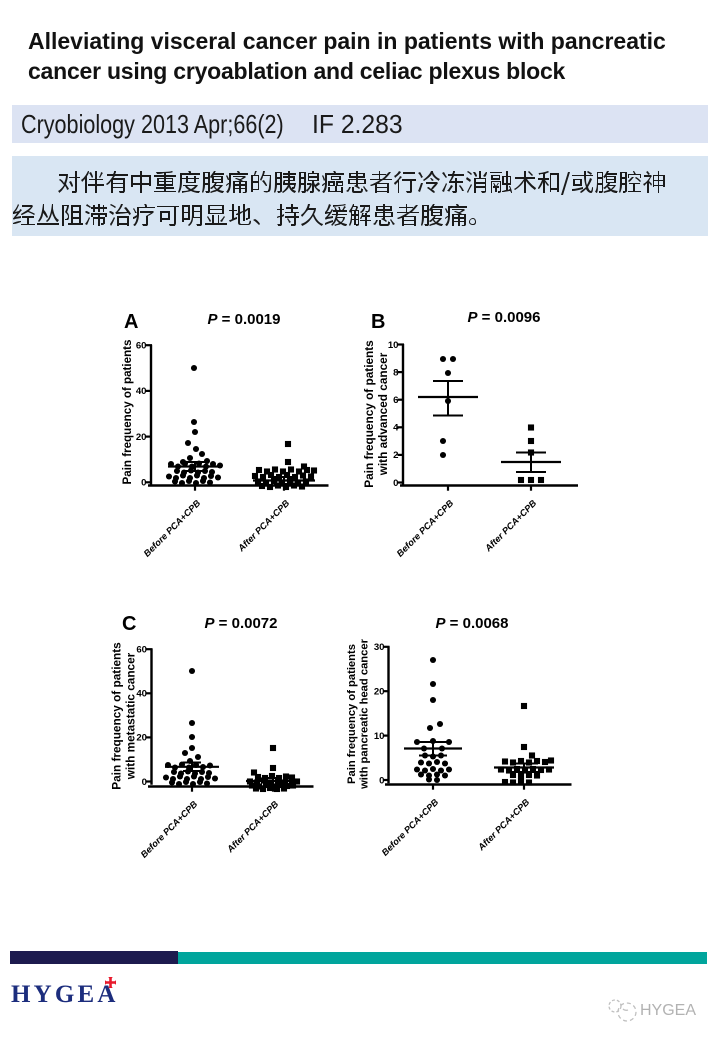 The width and height of the screenshot is (720, 1040). I want to click on svg-text: P = 0.0072, so click(241, 623).